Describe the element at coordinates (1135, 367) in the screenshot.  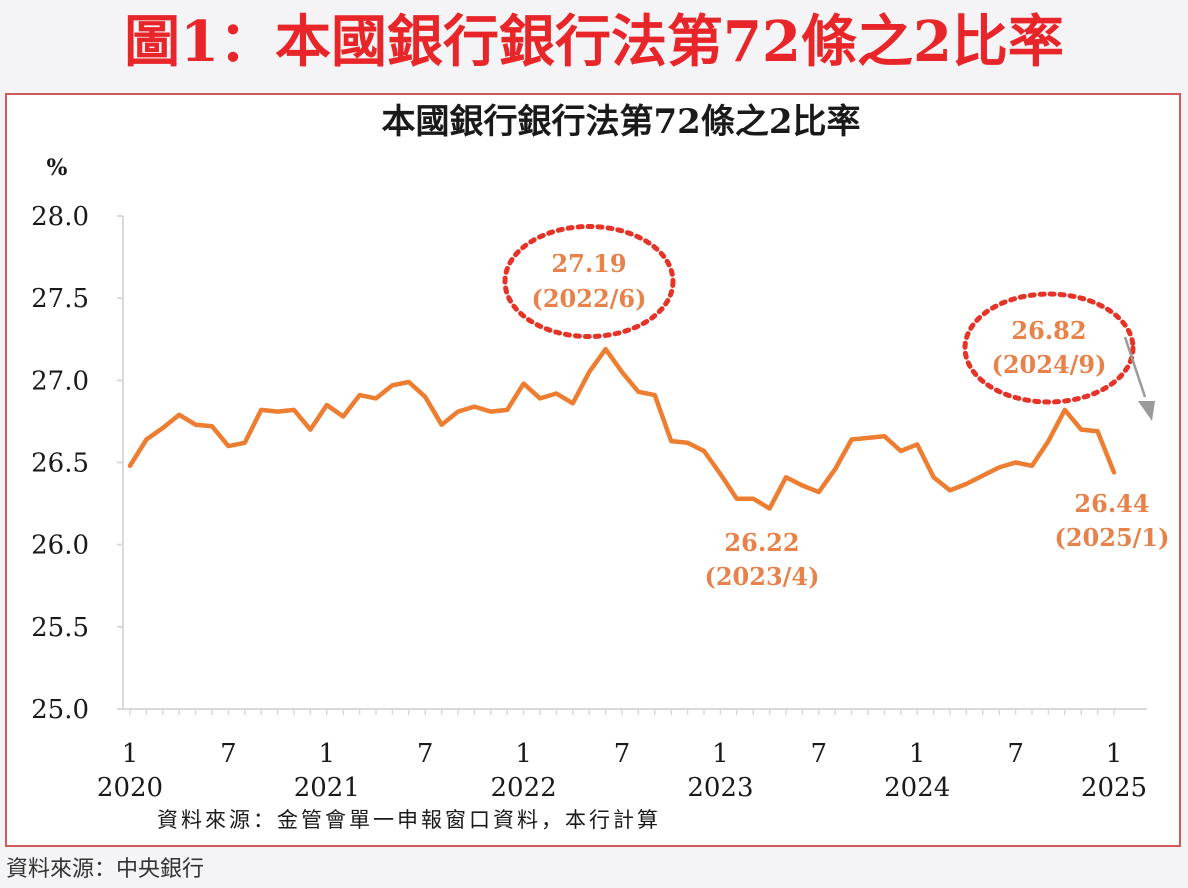
I see `trend-arrow-icon` at that location.